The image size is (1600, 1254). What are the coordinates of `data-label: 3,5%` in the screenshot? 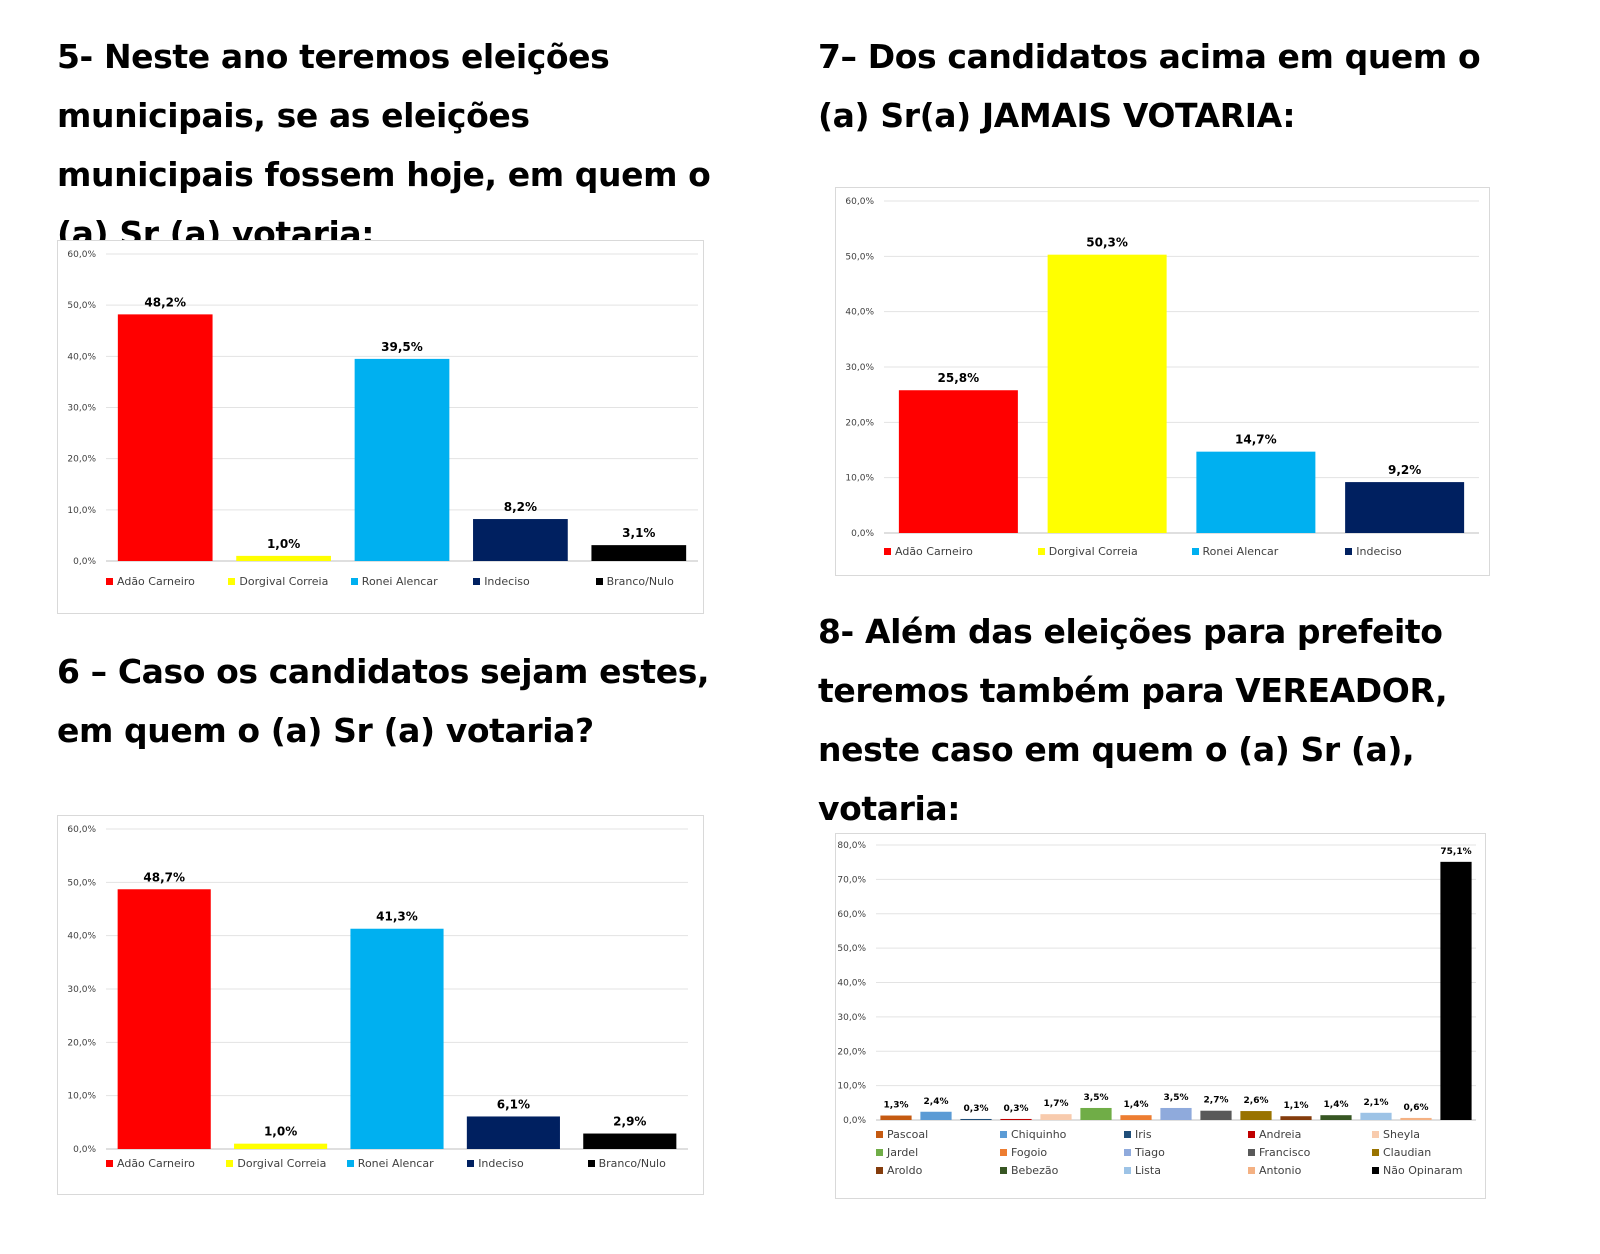 It's located at (1096, 1098).